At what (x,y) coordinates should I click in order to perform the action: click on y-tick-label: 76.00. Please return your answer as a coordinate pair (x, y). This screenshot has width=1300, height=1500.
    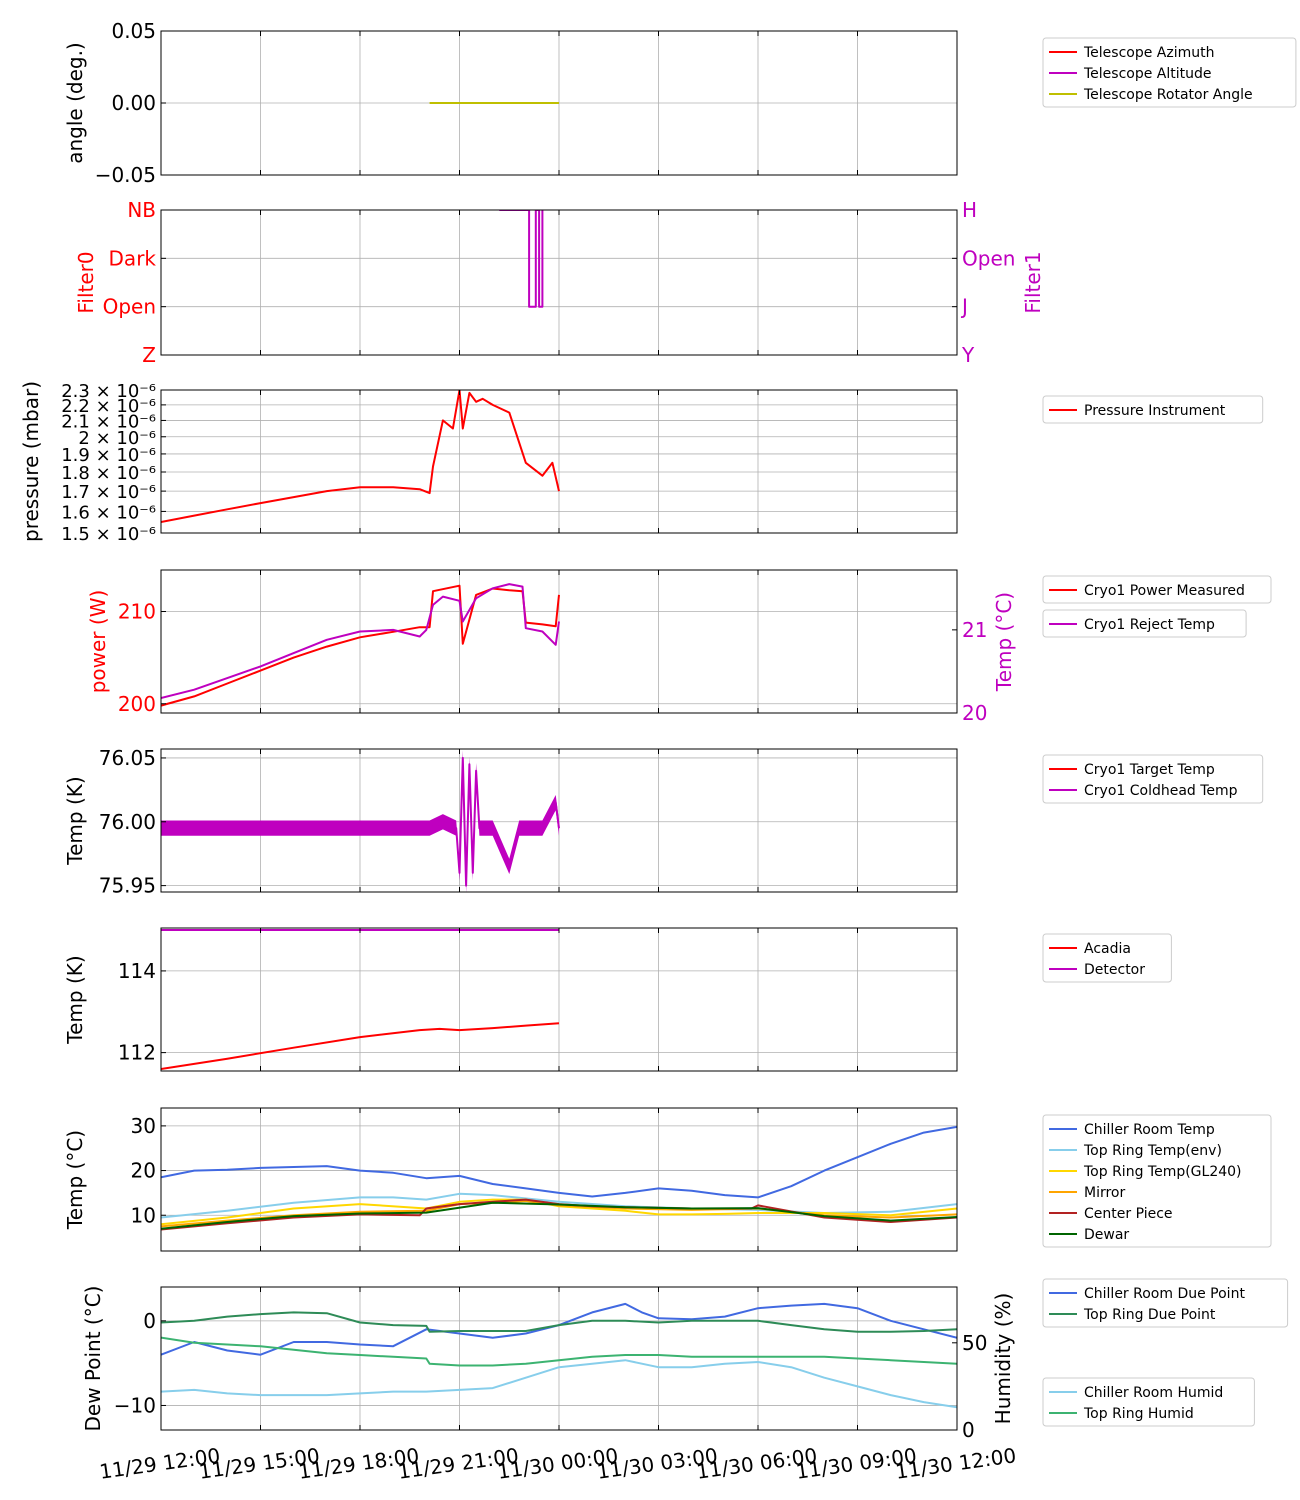
    Looking at the image, I should click on (127, 822).